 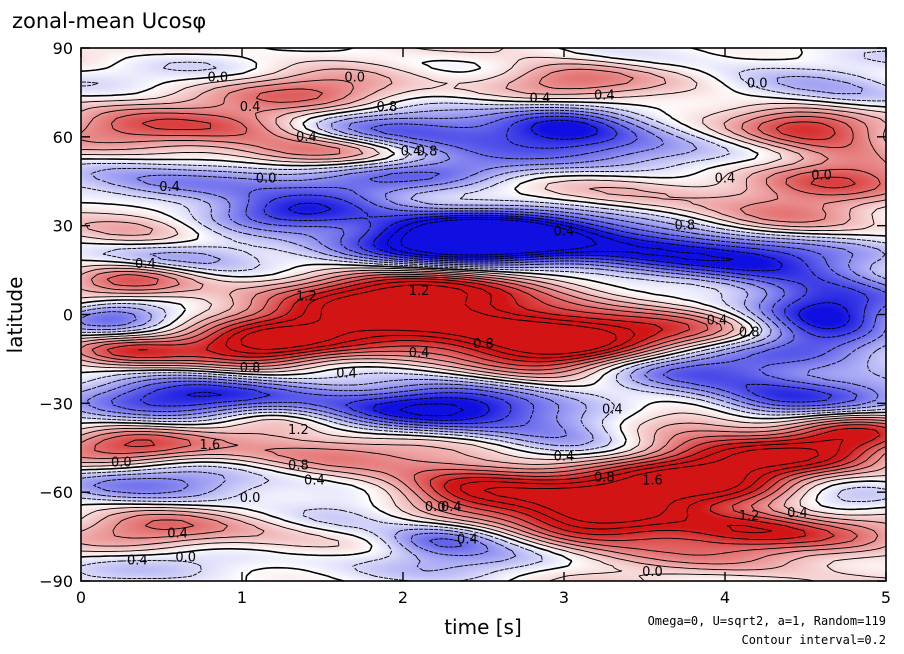 What do you see at coordinates (81, 597) in the screenshot?
I see `x-tick-label: 0` at bounding box center [81, 597].